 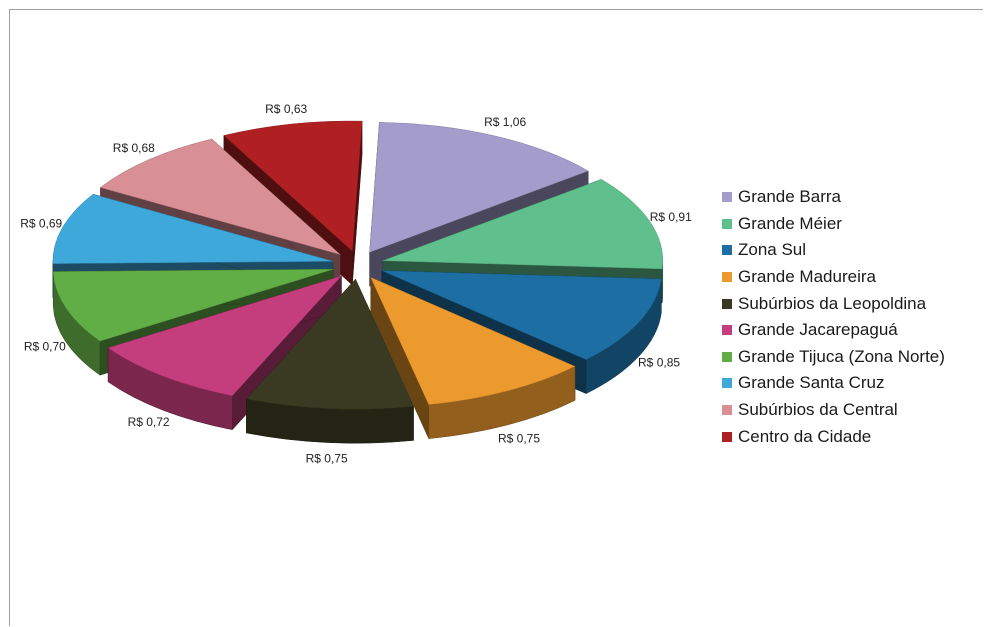 I want to click on slice-value-label: R$ 0,91, so click(x=671, y=217).